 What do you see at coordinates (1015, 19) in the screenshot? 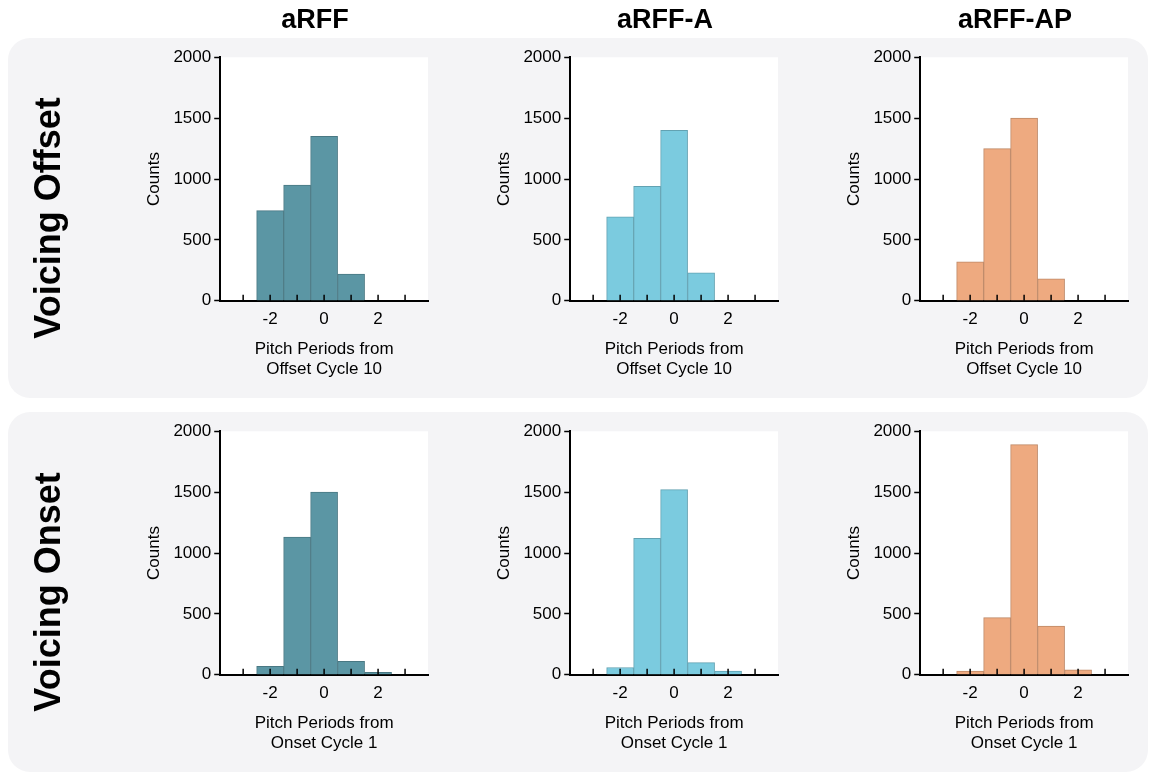
I see `chart-title: aRFF-AP` at bounding box center [1015, 19].